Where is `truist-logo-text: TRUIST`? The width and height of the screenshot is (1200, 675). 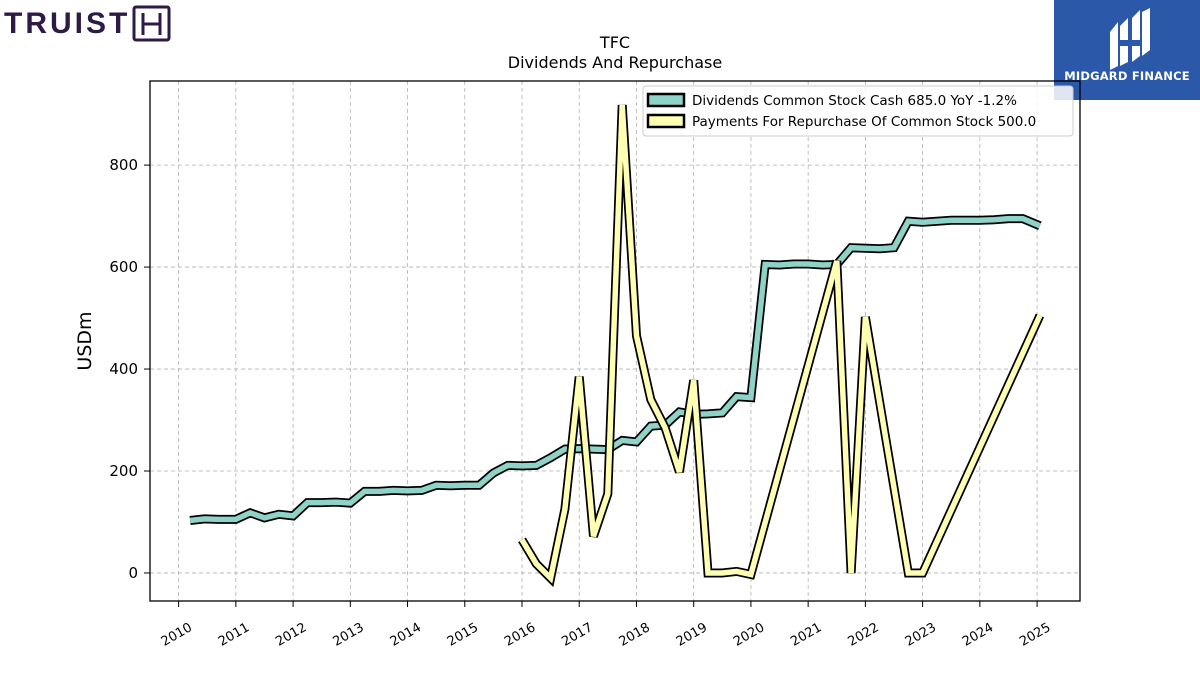 truist-logo-text: TRUIST is located at coordinates (67, 23).